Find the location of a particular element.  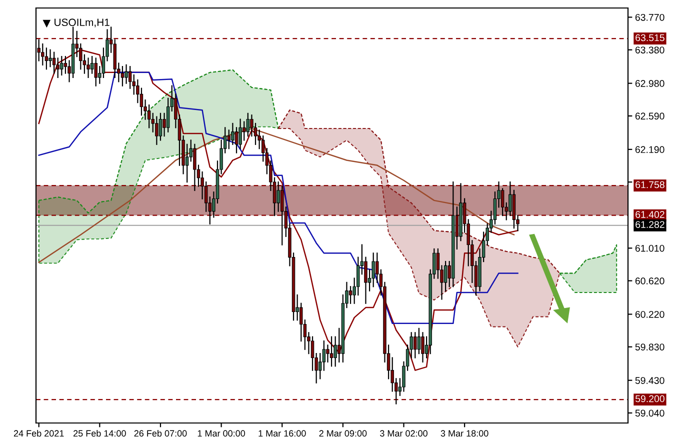

ref-line-label: 61.282 is located at coordinates (650, 224).